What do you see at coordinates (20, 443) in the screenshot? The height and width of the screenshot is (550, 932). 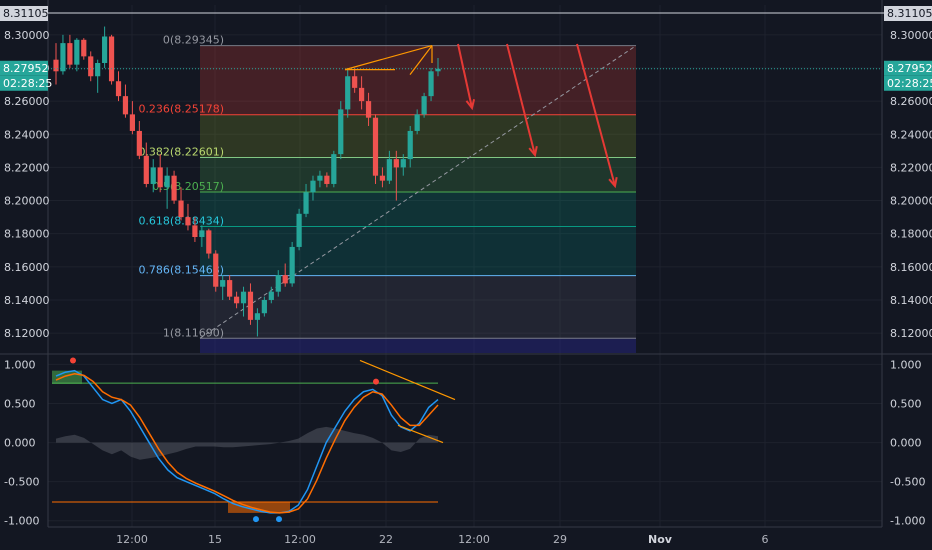 I see `osc-axis-tick-left: 0.000` at bounding box center [20, 443].